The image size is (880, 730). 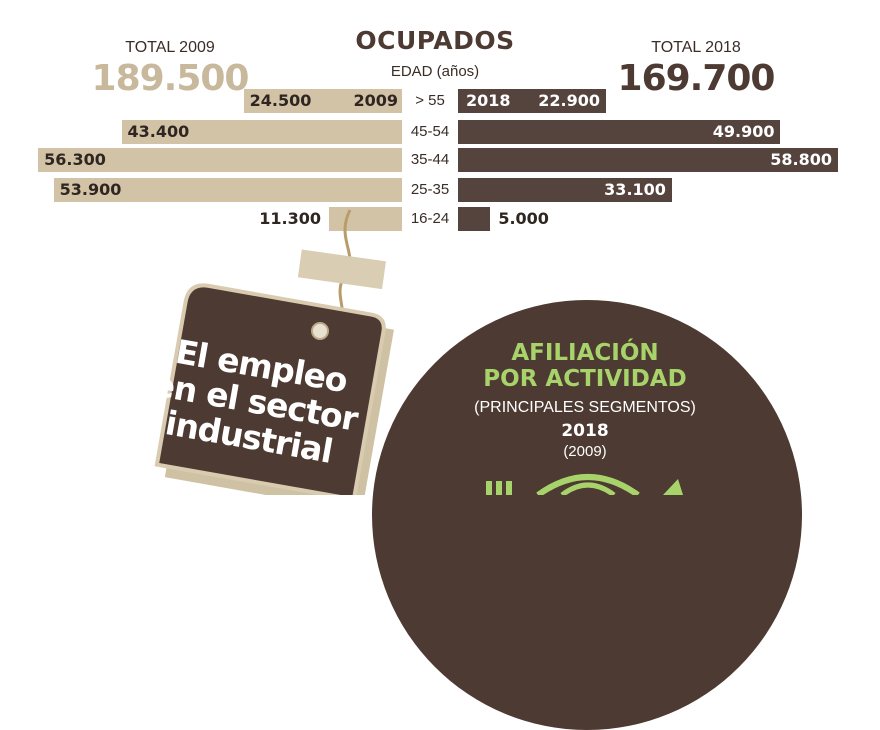 What do you see at coordinates (743, 131) in the screenshot?
I see `value-2018-1: 49.900` at bounding box center [743, 131].